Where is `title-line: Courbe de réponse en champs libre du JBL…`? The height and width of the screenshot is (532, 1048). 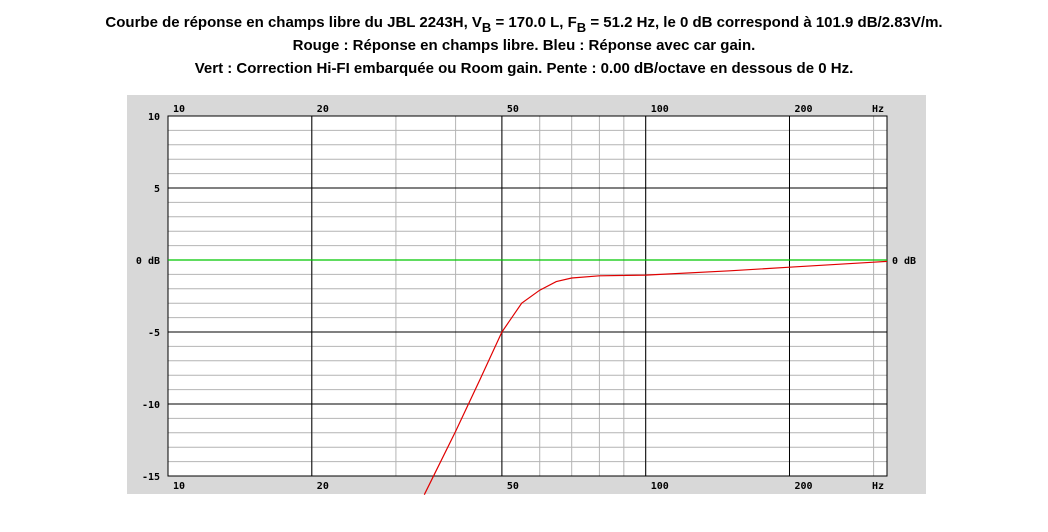
title-line: Courbe de réponse en champs libre du JBL… is located at coordinates (523, 24).